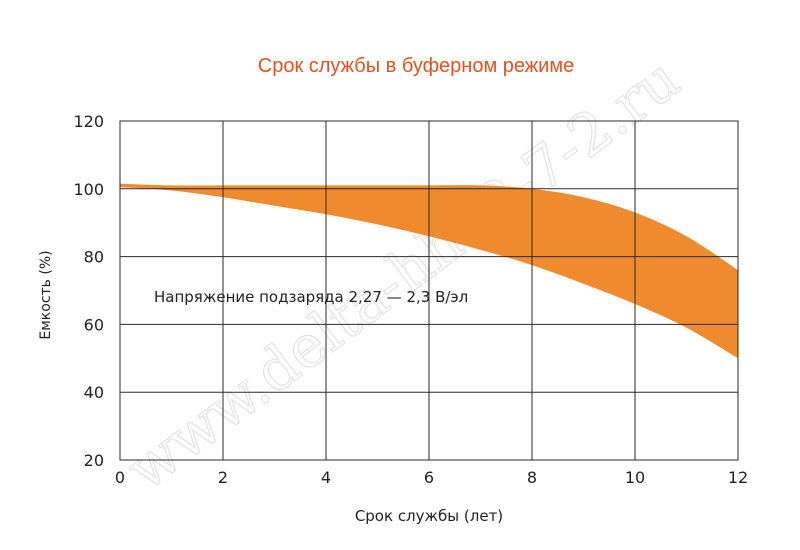  What do you see at coordinates (88, 189) in the screenshot?
I see `y-tick-label: 100` at bounding box center [88, 189].